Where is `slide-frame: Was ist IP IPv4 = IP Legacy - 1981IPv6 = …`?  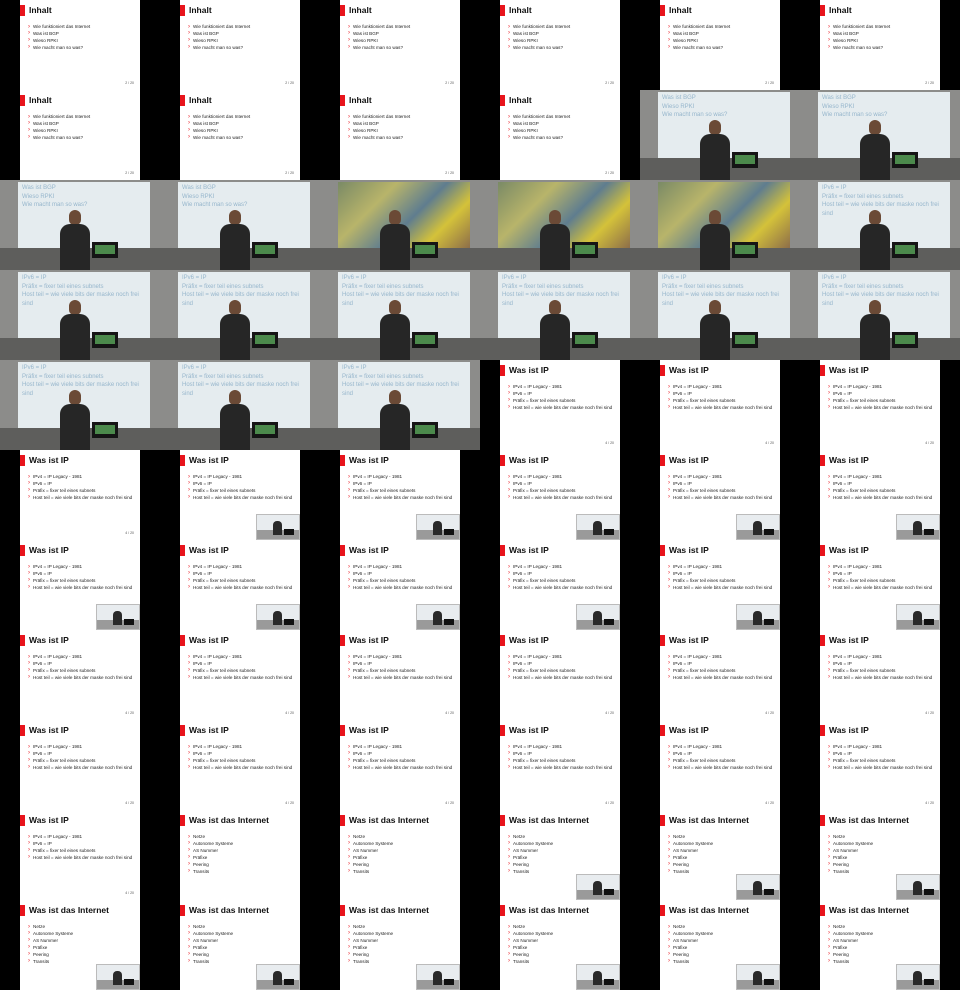 slide-frame: Was ist IP IPv4 = IP Legacy - 1981IPv6 = … is located at coordinates (80, 675).